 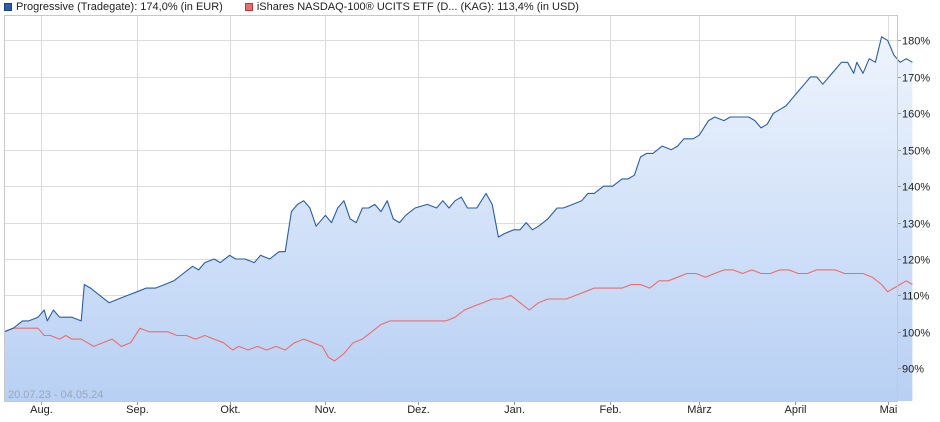 What do you see at coordinates (119, 7) in the screenshot?
I see `legend-label-progressive: Progressive (Tradegate): 174,0% (in EUR)` at bounding box center [119, 7].